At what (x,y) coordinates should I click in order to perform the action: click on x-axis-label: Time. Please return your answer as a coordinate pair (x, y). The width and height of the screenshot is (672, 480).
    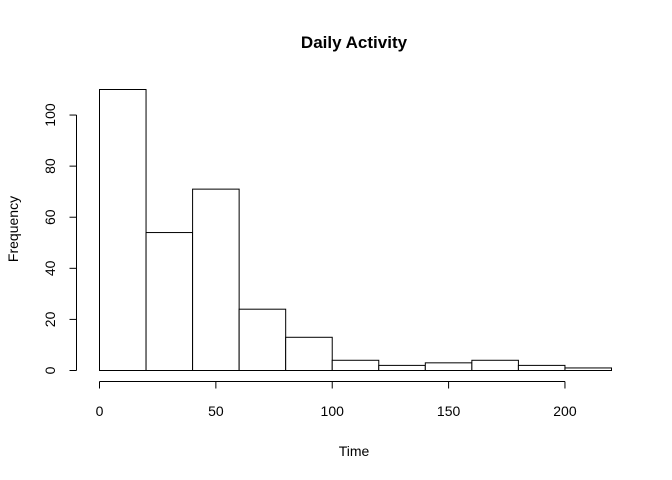
    Looking at the image, I should click on (354, 451).